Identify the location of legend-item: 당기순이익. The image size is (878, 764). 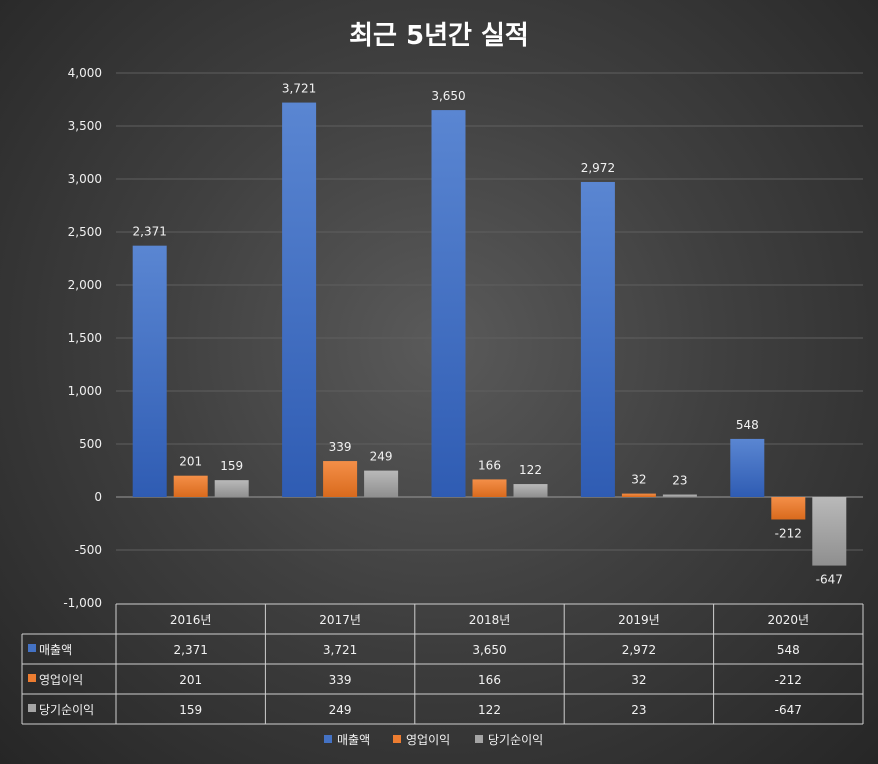
(515, 740).